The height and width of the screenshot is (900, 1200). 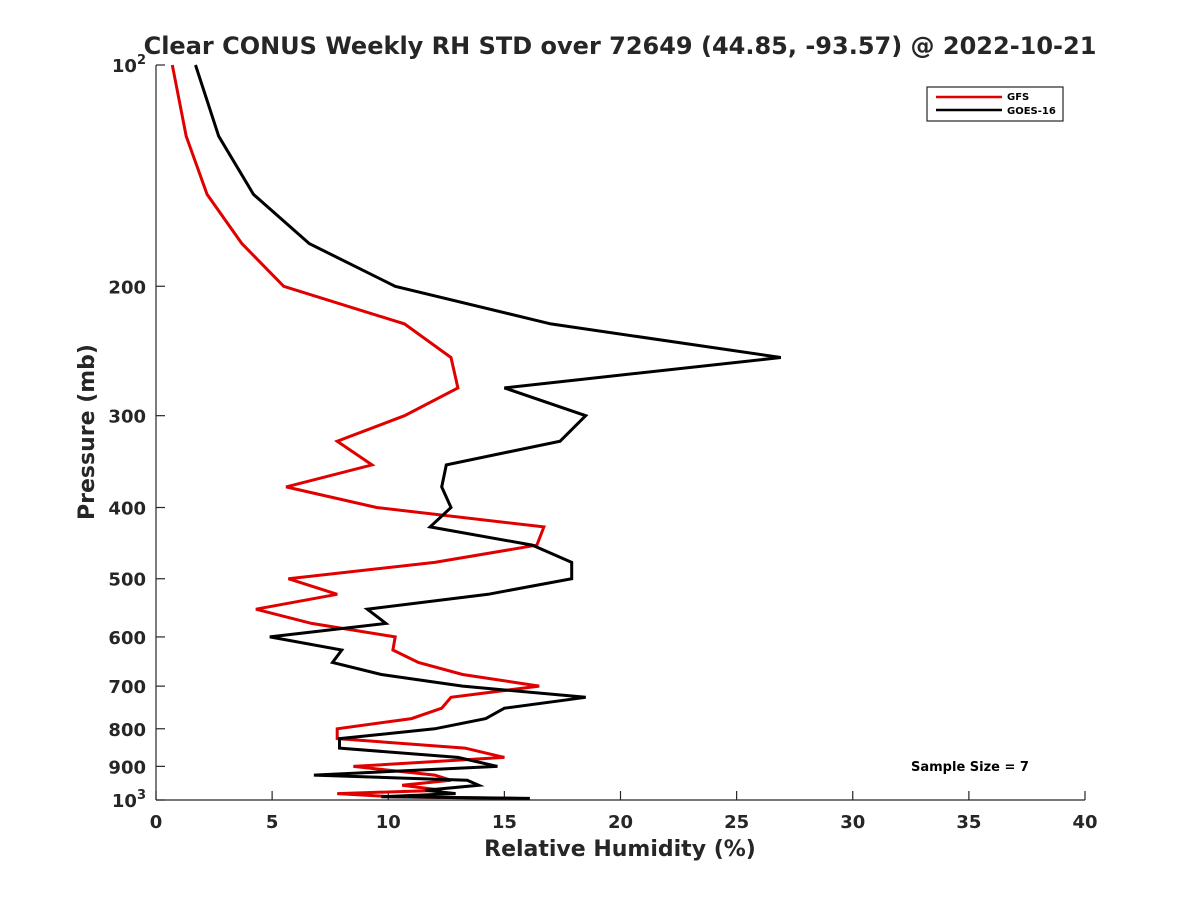 I want to click on x-tick-label-0: 0, so click(x=156, y=822).